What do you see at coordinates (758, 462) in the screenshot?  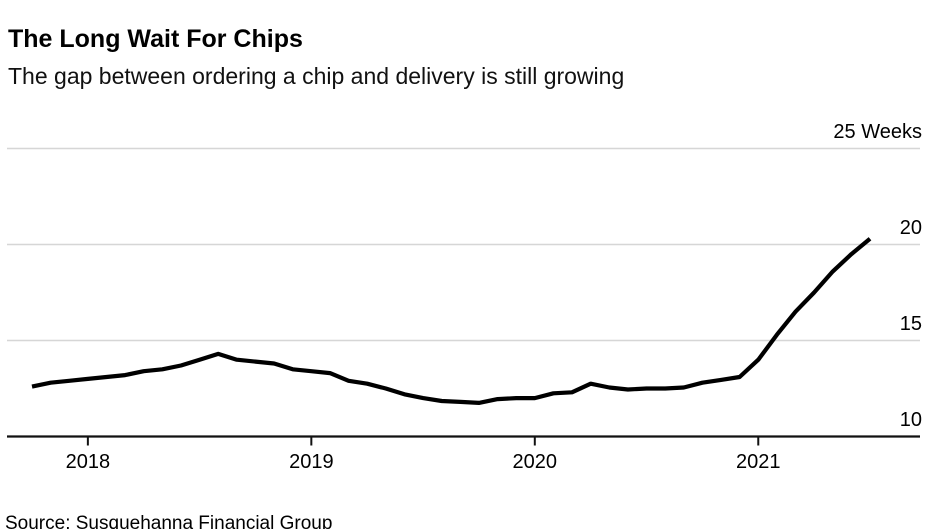 I see `x-tick-label-2021: 2021` at bounding box center [758, 462].